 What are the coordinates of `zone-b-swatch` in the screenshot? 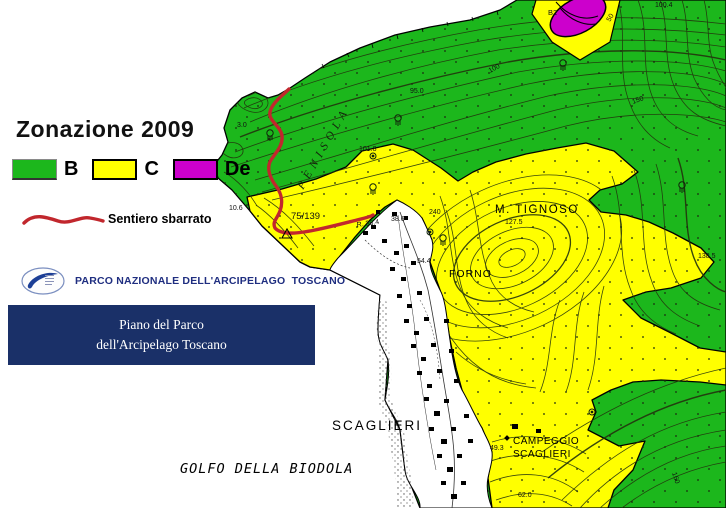 It's located at (34, 169).